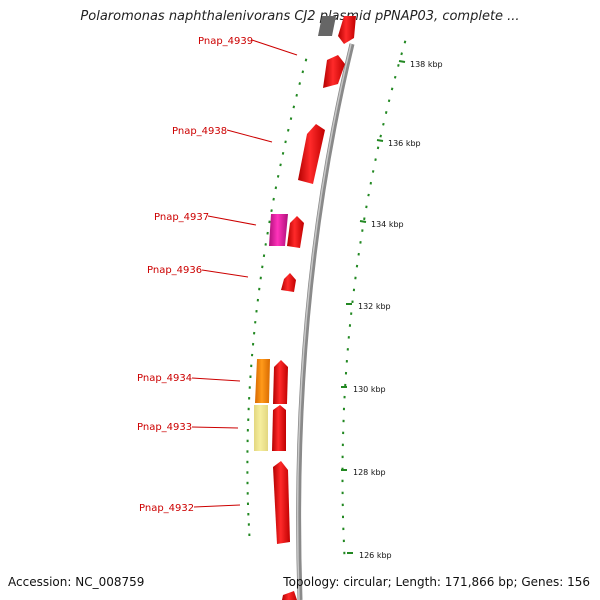 This screenshot has height=600, width=600. What do you see at coordinates (181, 217) in the screenshot?
I see `gene-label-pnap-4937: Pnap_4937` at bounding box center [181, 217].